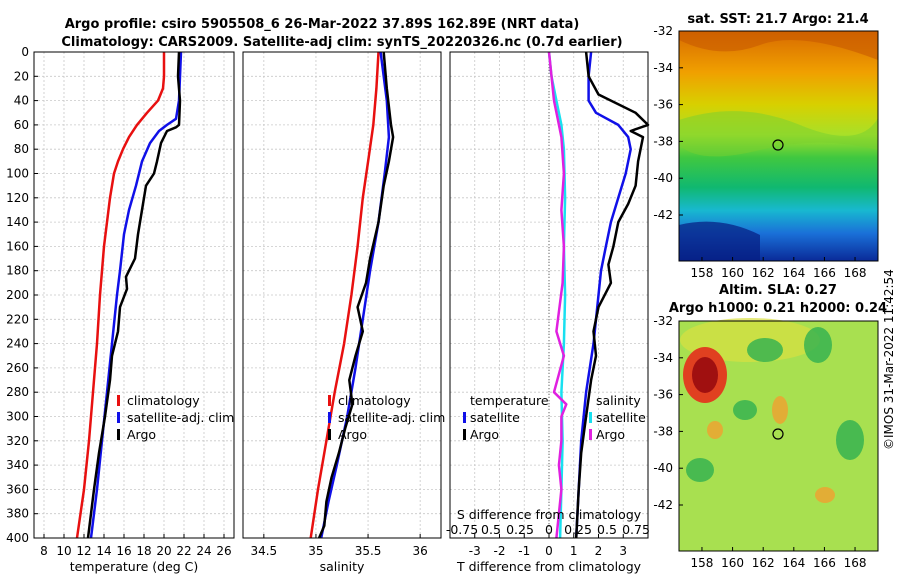 This screenshot has width=900, height=580. I want to click on s-legend-satellite-adj: satellite-adj. clim, so click(391, 417).